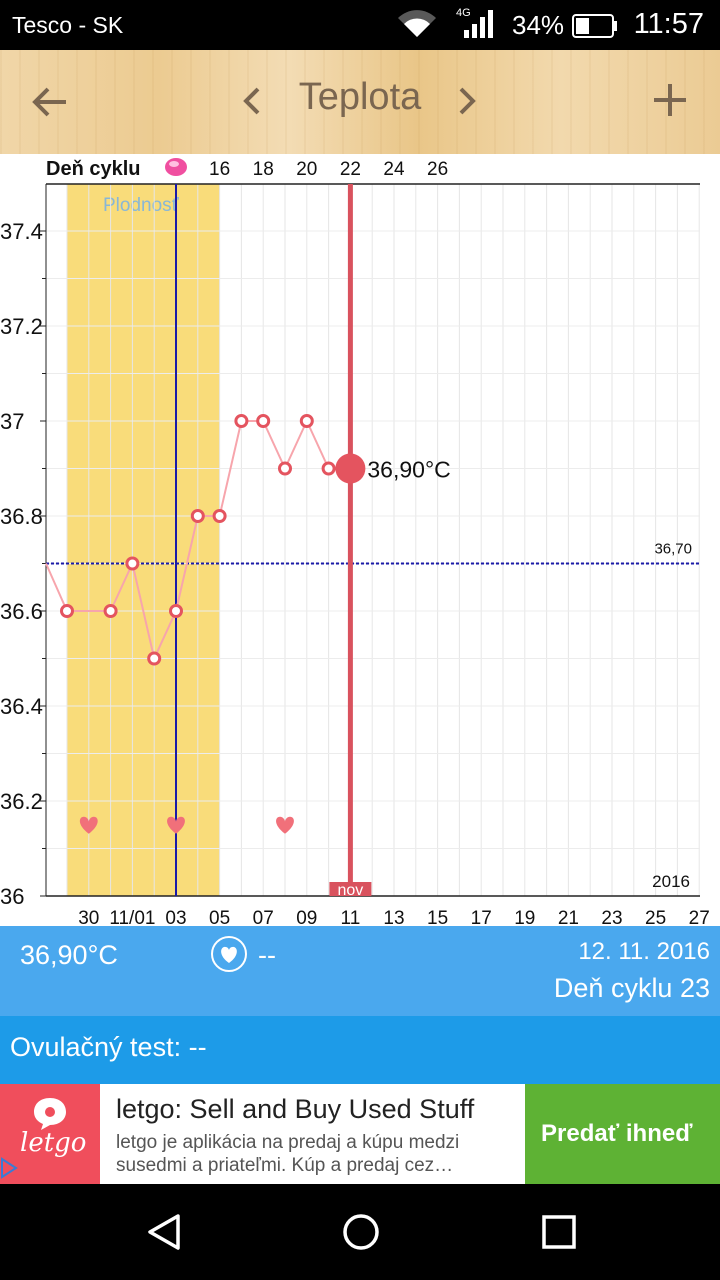  What do you see at coordinates (350, 468) in the screenshot?
I see `current-temperature-point` at bounding box center [350, 468].